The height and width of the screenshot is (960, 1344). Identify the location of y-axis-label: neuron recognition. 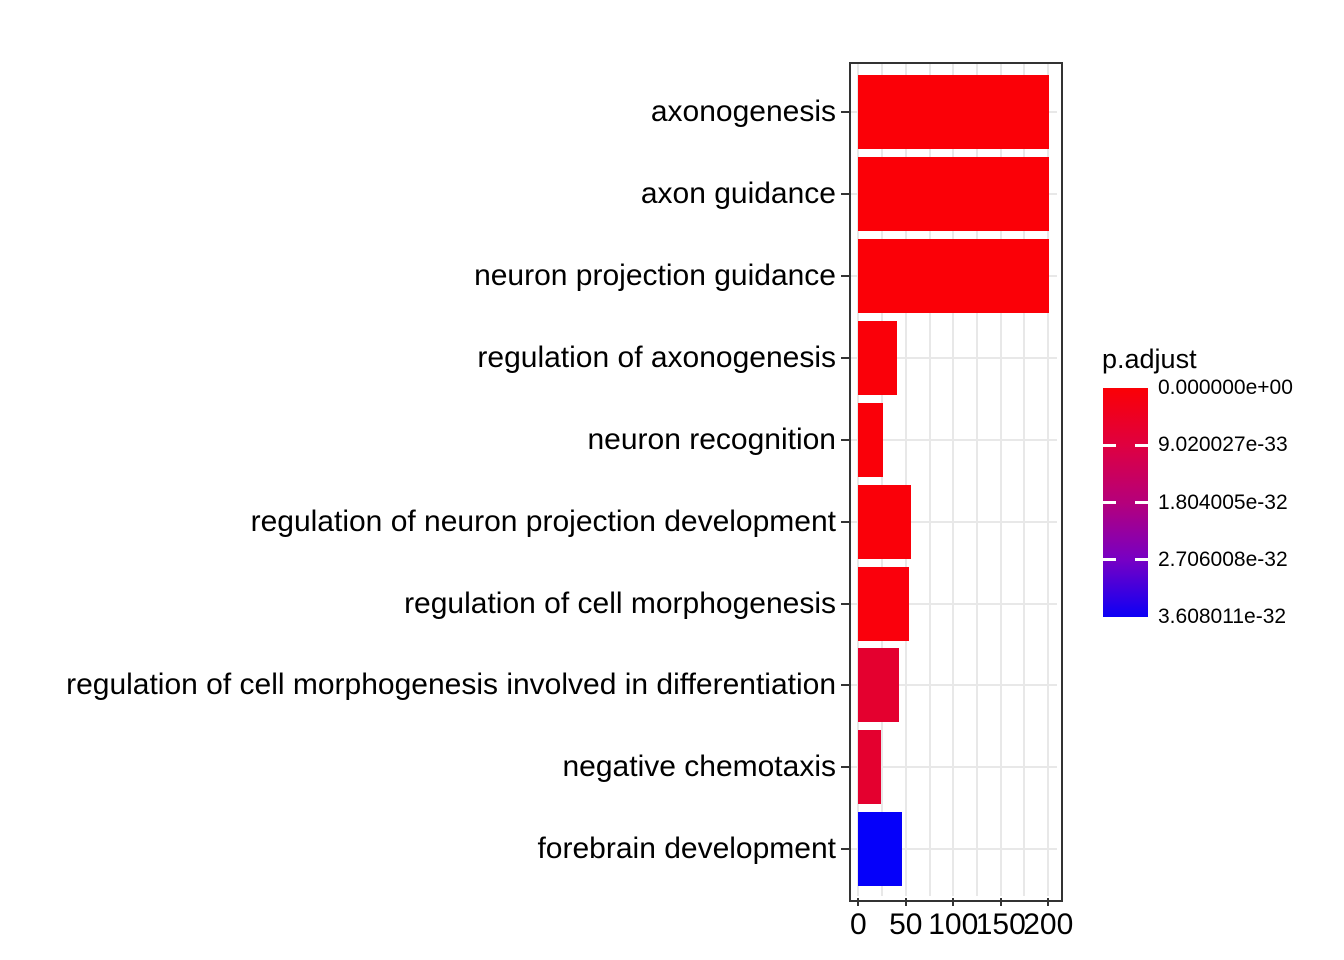
(711, 439).